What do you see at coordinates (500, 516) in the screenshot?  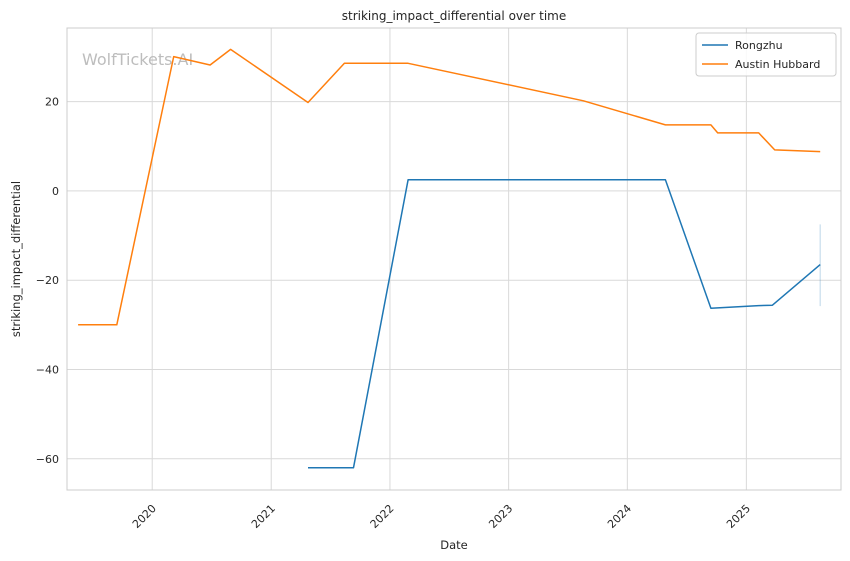 I see `x-tick-label: 2023` at bounding box center [500, 516].